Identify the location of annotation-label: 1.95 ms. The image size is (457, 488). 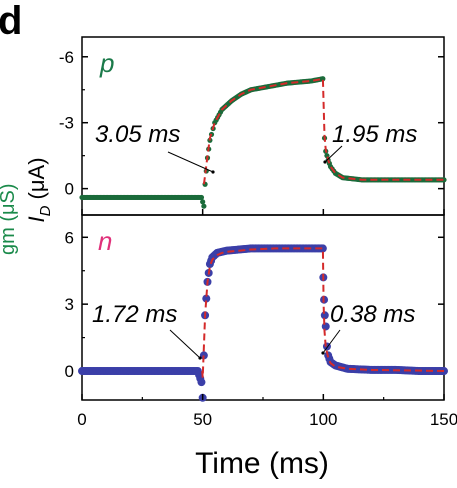
(374, 134).